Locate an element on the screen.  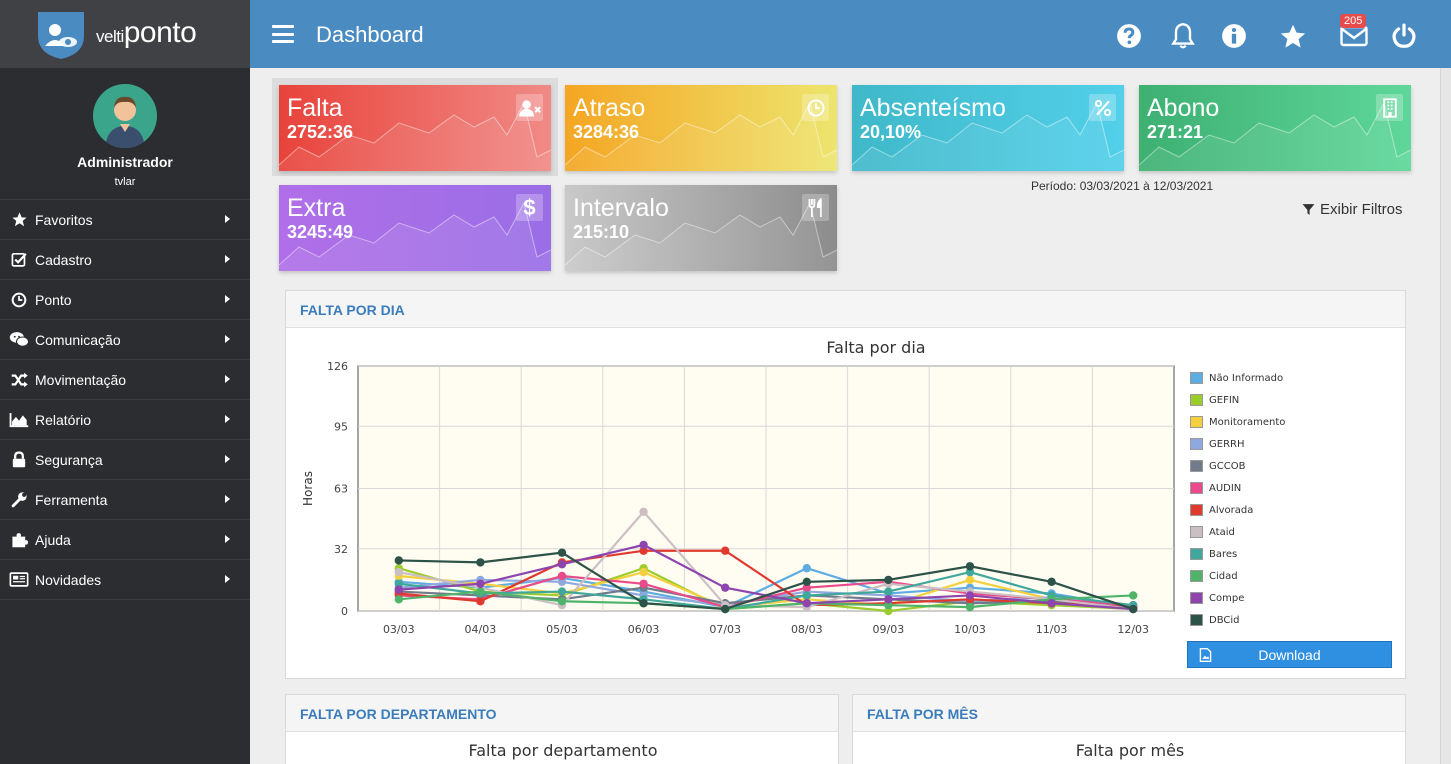
star-icon is located at coordinates (1293, 36).